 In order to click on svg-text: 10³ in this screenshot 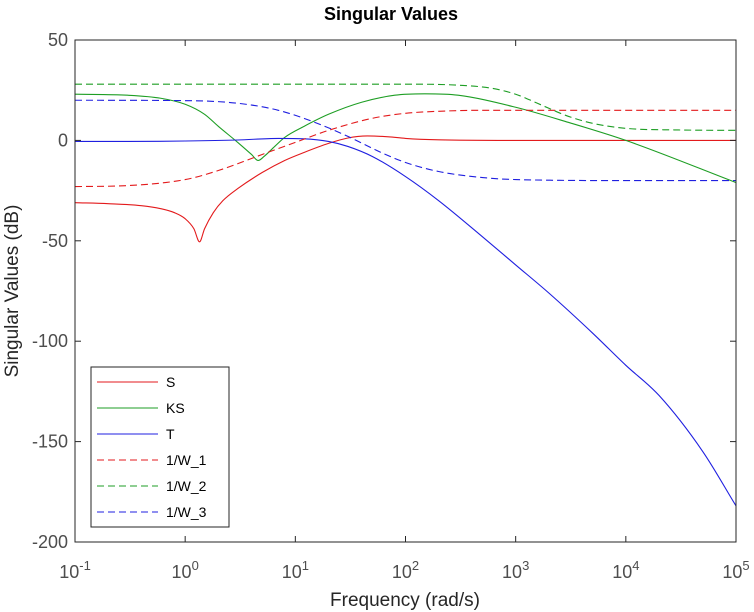, I will do `click(515, 570)`.